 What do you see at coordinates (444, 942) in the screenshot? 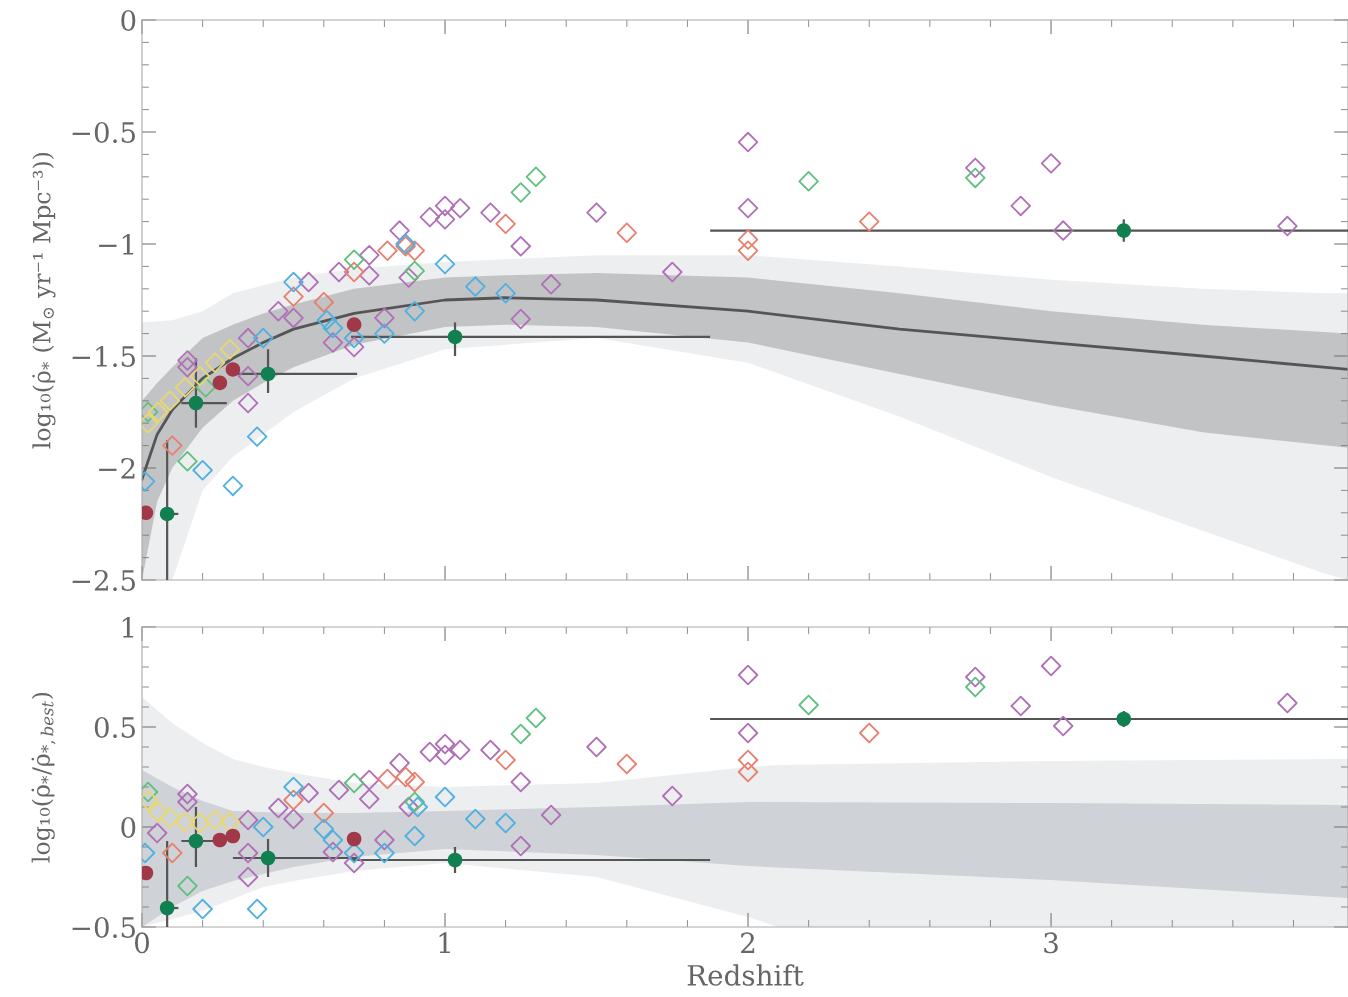
I see `x-tick-label: 1` at bounding box center [444, 942].